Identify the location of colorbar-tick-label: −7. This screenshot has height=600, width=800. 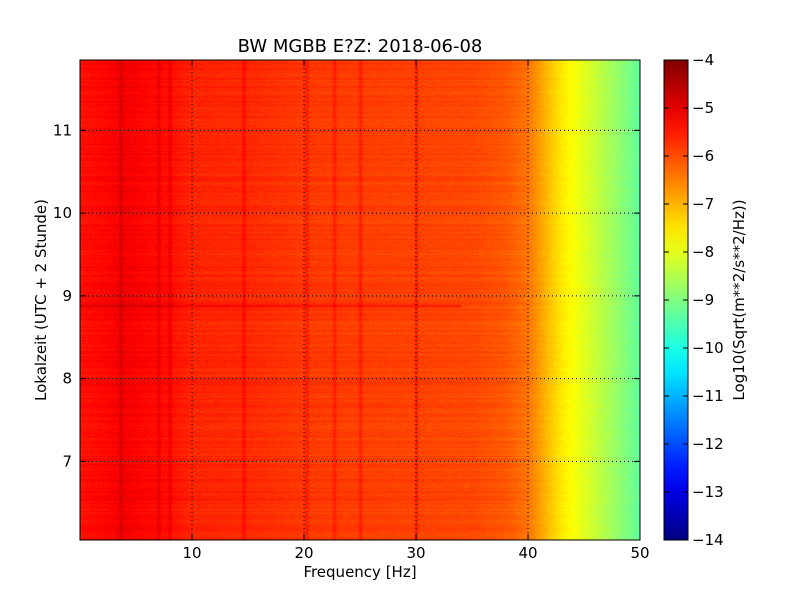
(703, 204).